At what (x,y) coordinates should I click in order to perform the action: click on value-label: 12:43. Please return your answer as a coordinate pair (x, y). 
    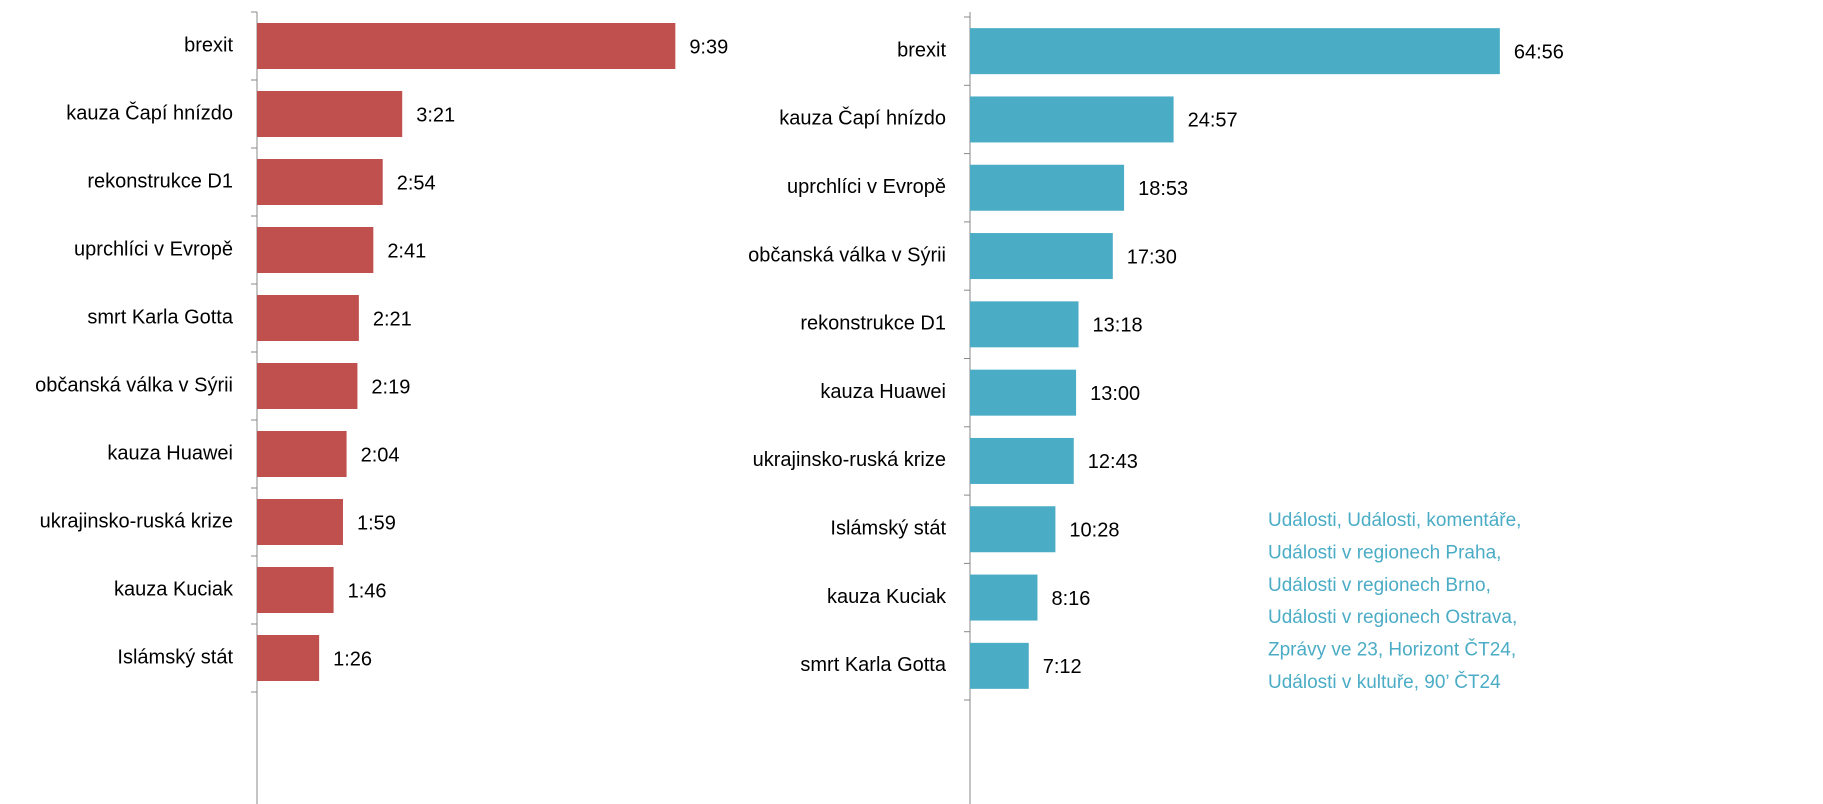
    Looking at the image, I should click on (1113, 462).